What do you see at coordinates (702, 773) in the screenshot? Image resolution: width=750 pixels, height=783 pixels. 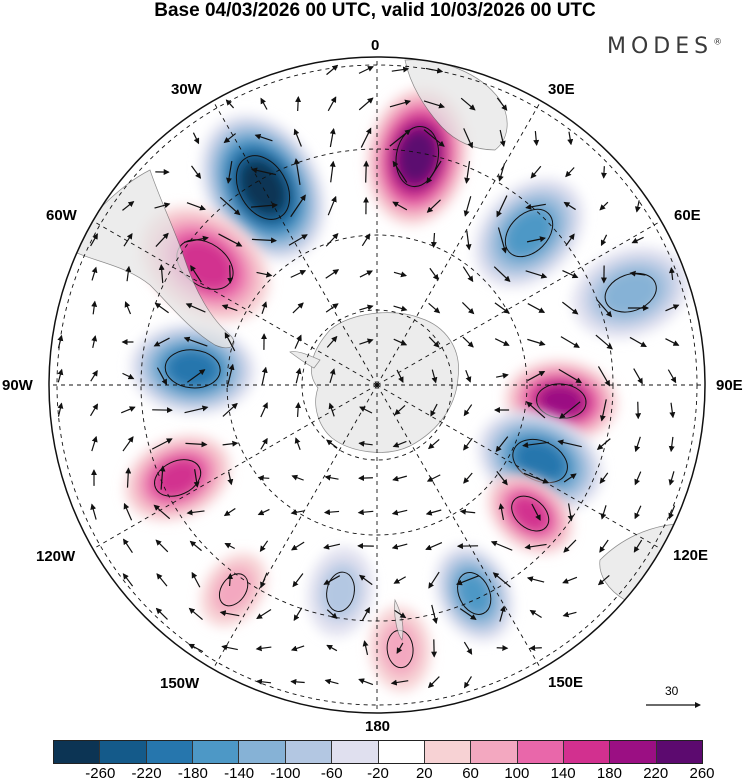 I see `colorbar-tick-label: 260` at bounding box center [702, 773].